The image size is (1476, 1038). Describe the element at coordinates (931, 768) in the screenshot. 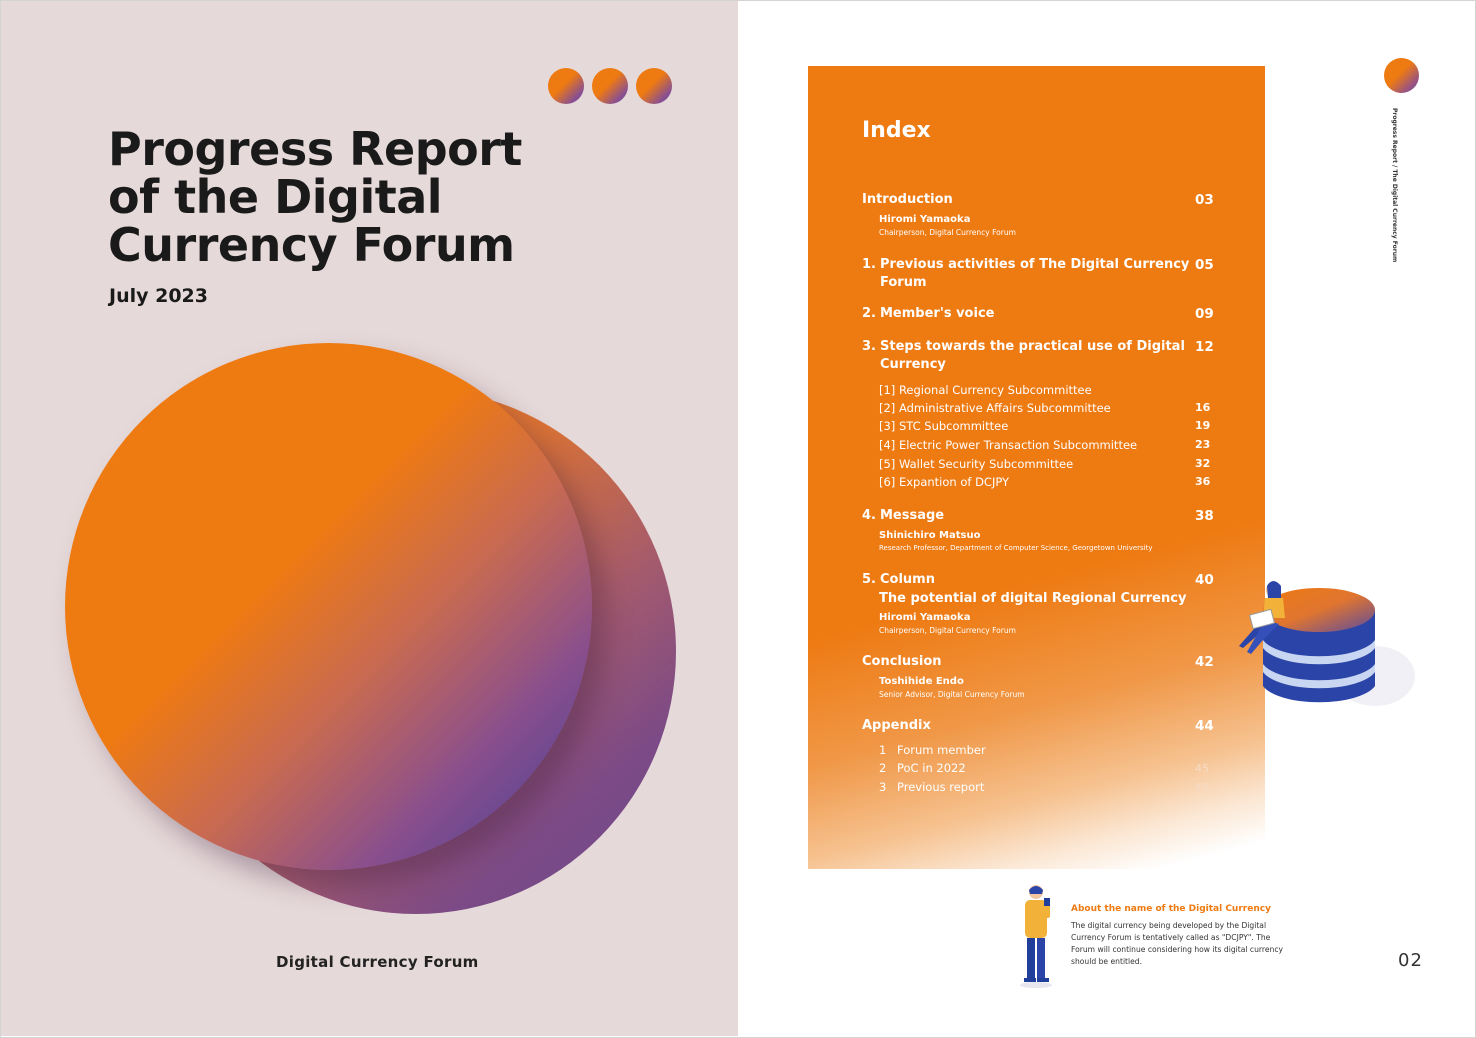

I see `toc-subsection-label: PoC in 2022` at that location.